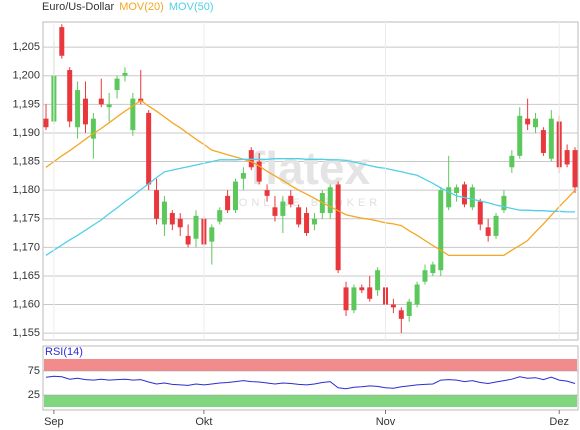 Image resolution: width=580 pixels, height=430 pixels. Describe the element at coordinates (26, 276) in the screenshot. I see `y-tick-label: 1,165` at that location.